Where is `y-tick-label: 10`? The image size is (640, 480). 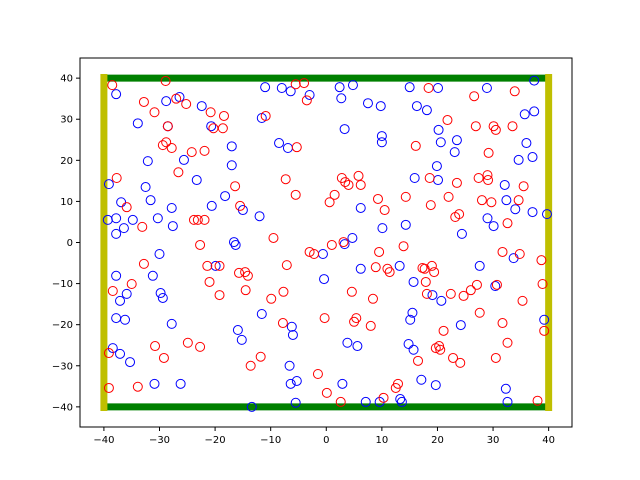 y-tick-label: 10 is located at coordinates (66, 202).